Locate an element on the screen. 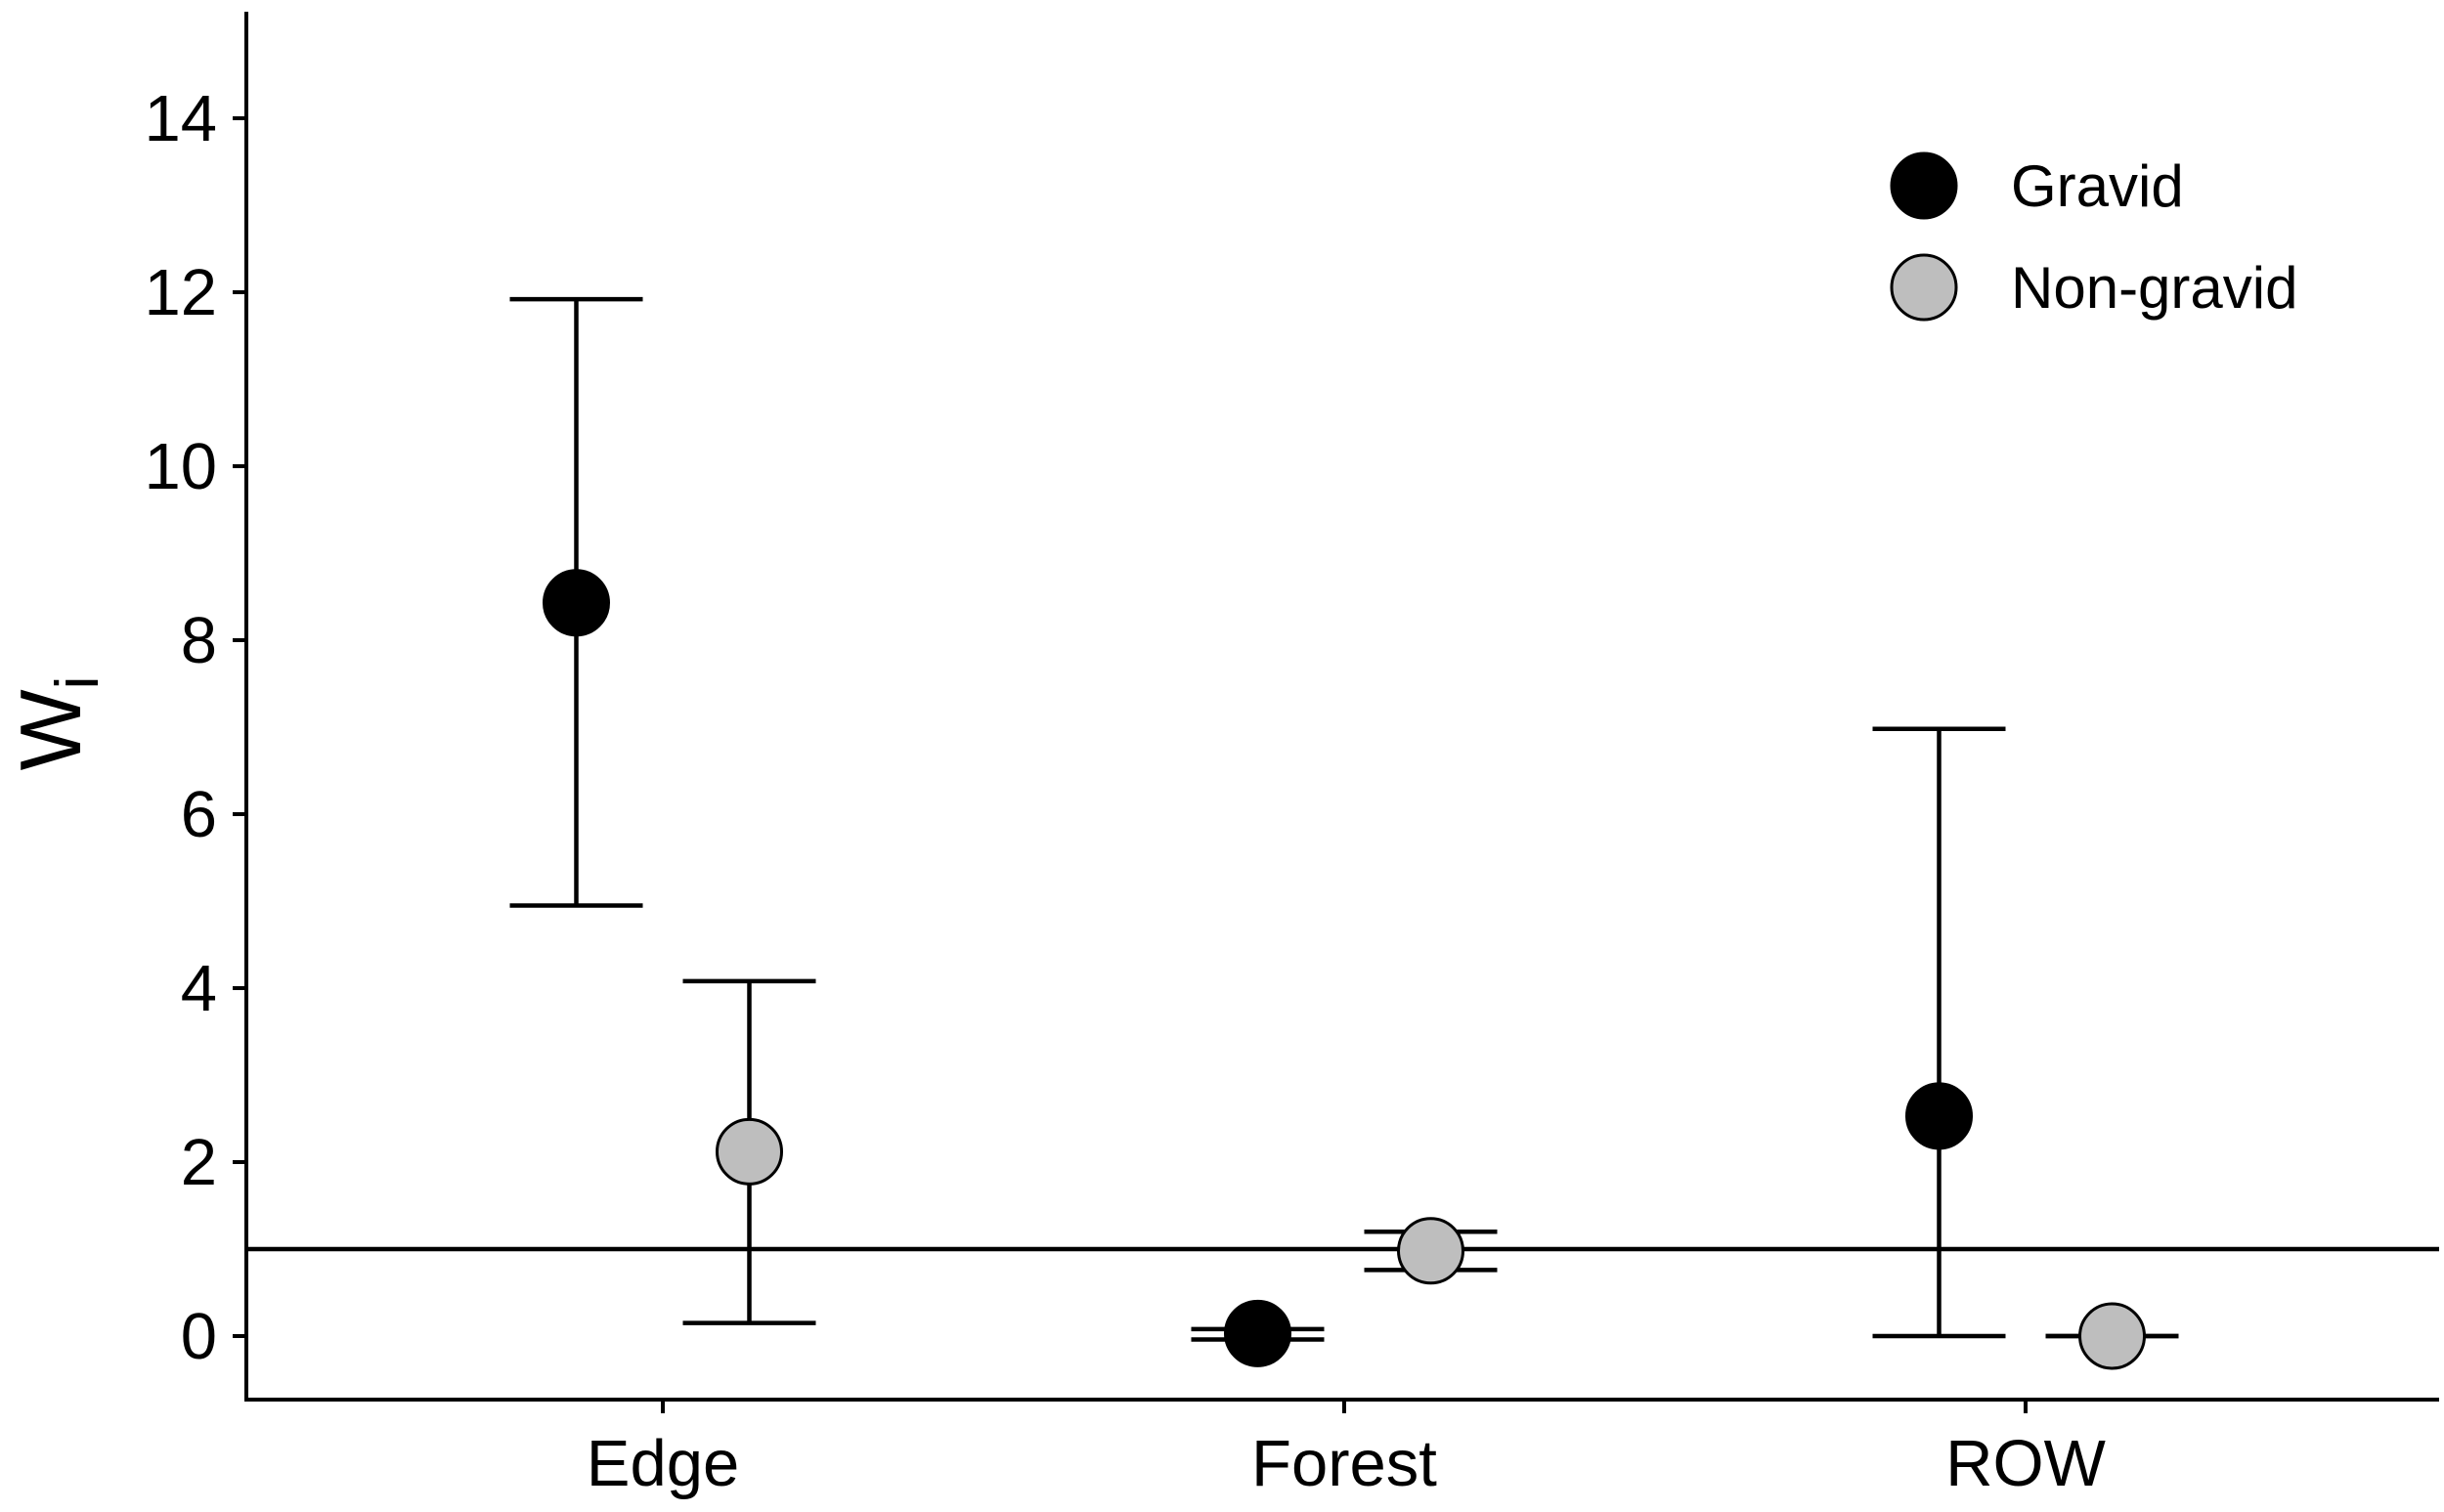  x-tick-label: ROW is located at coordinates (2026, 1463).